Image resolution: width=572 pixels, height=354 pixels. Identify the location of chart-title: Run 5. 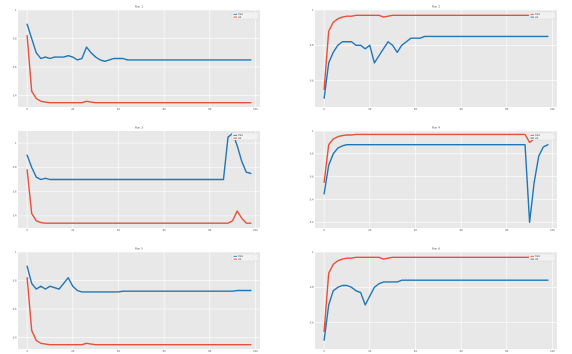
(139, 249).